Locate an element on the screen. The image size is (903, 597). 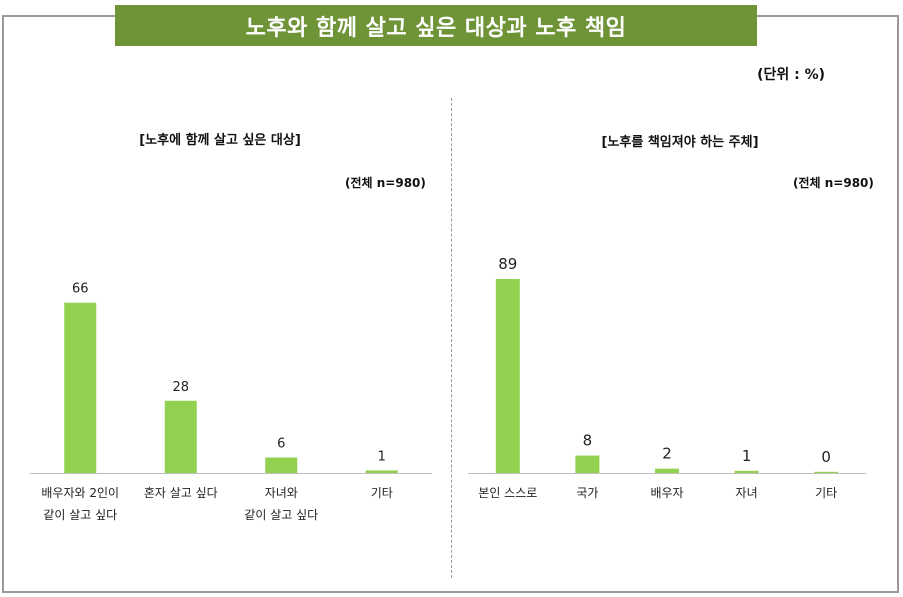
right-category-label-1: 국가 is located at coordinates (587, 493).